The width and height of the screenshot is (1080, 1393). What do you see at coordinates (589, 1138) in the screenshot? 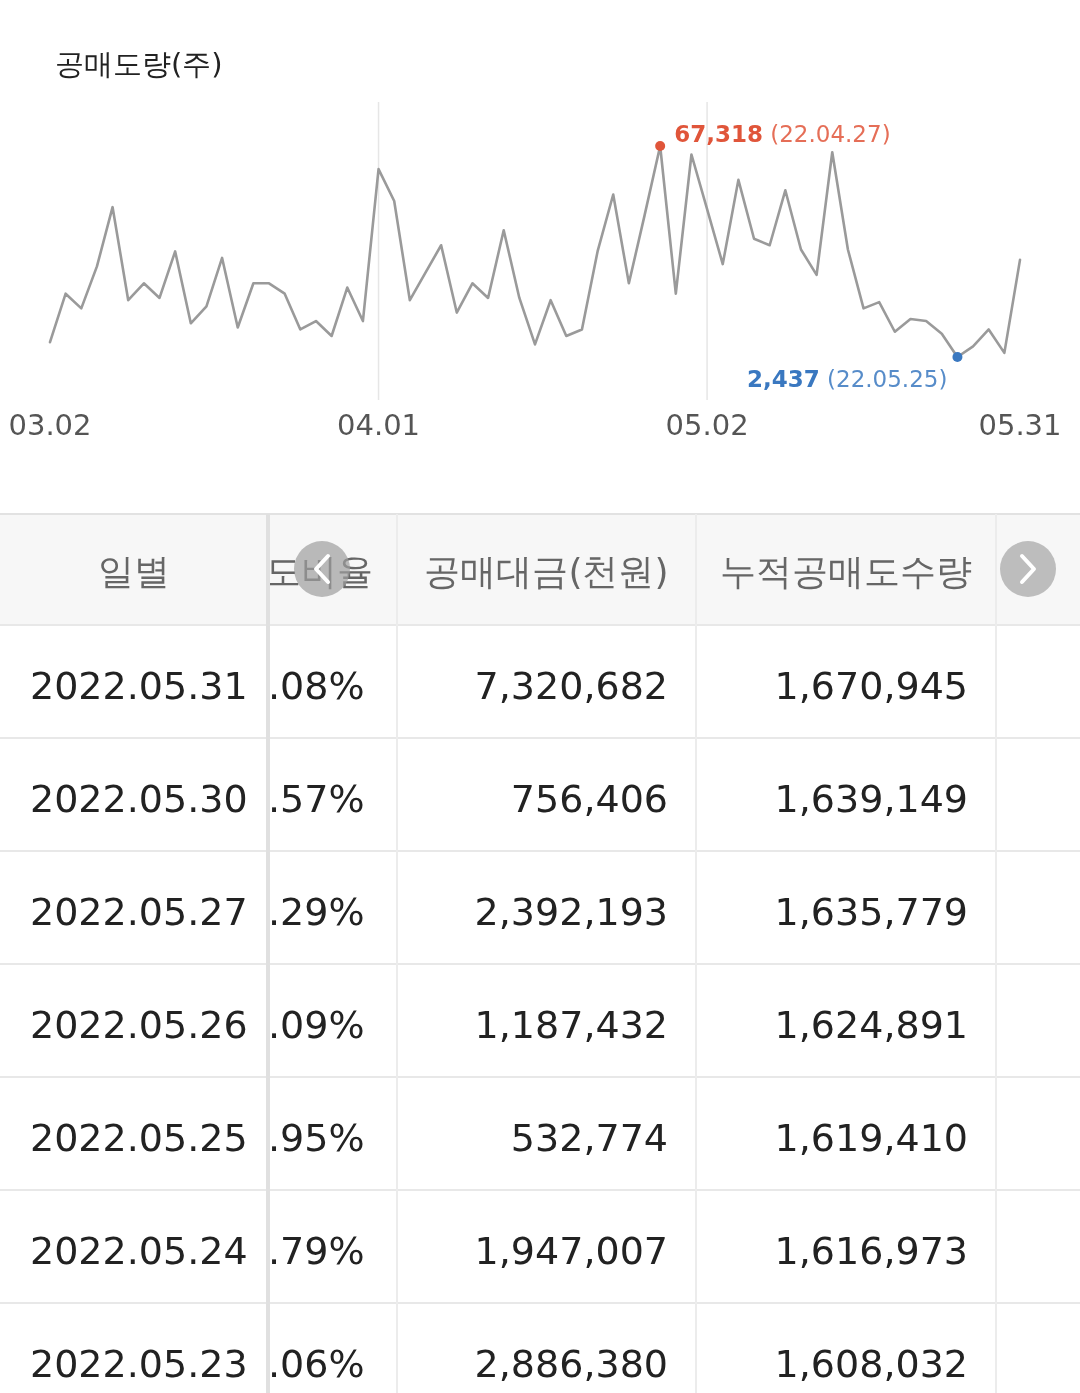
I see `text: 532,774` at bounding box center [589, 1138].